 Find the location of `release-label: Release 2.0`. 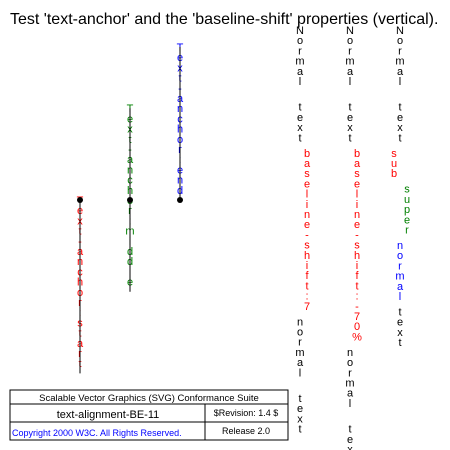

release-label: Release 2.0 is located at coordinates (246, 431).